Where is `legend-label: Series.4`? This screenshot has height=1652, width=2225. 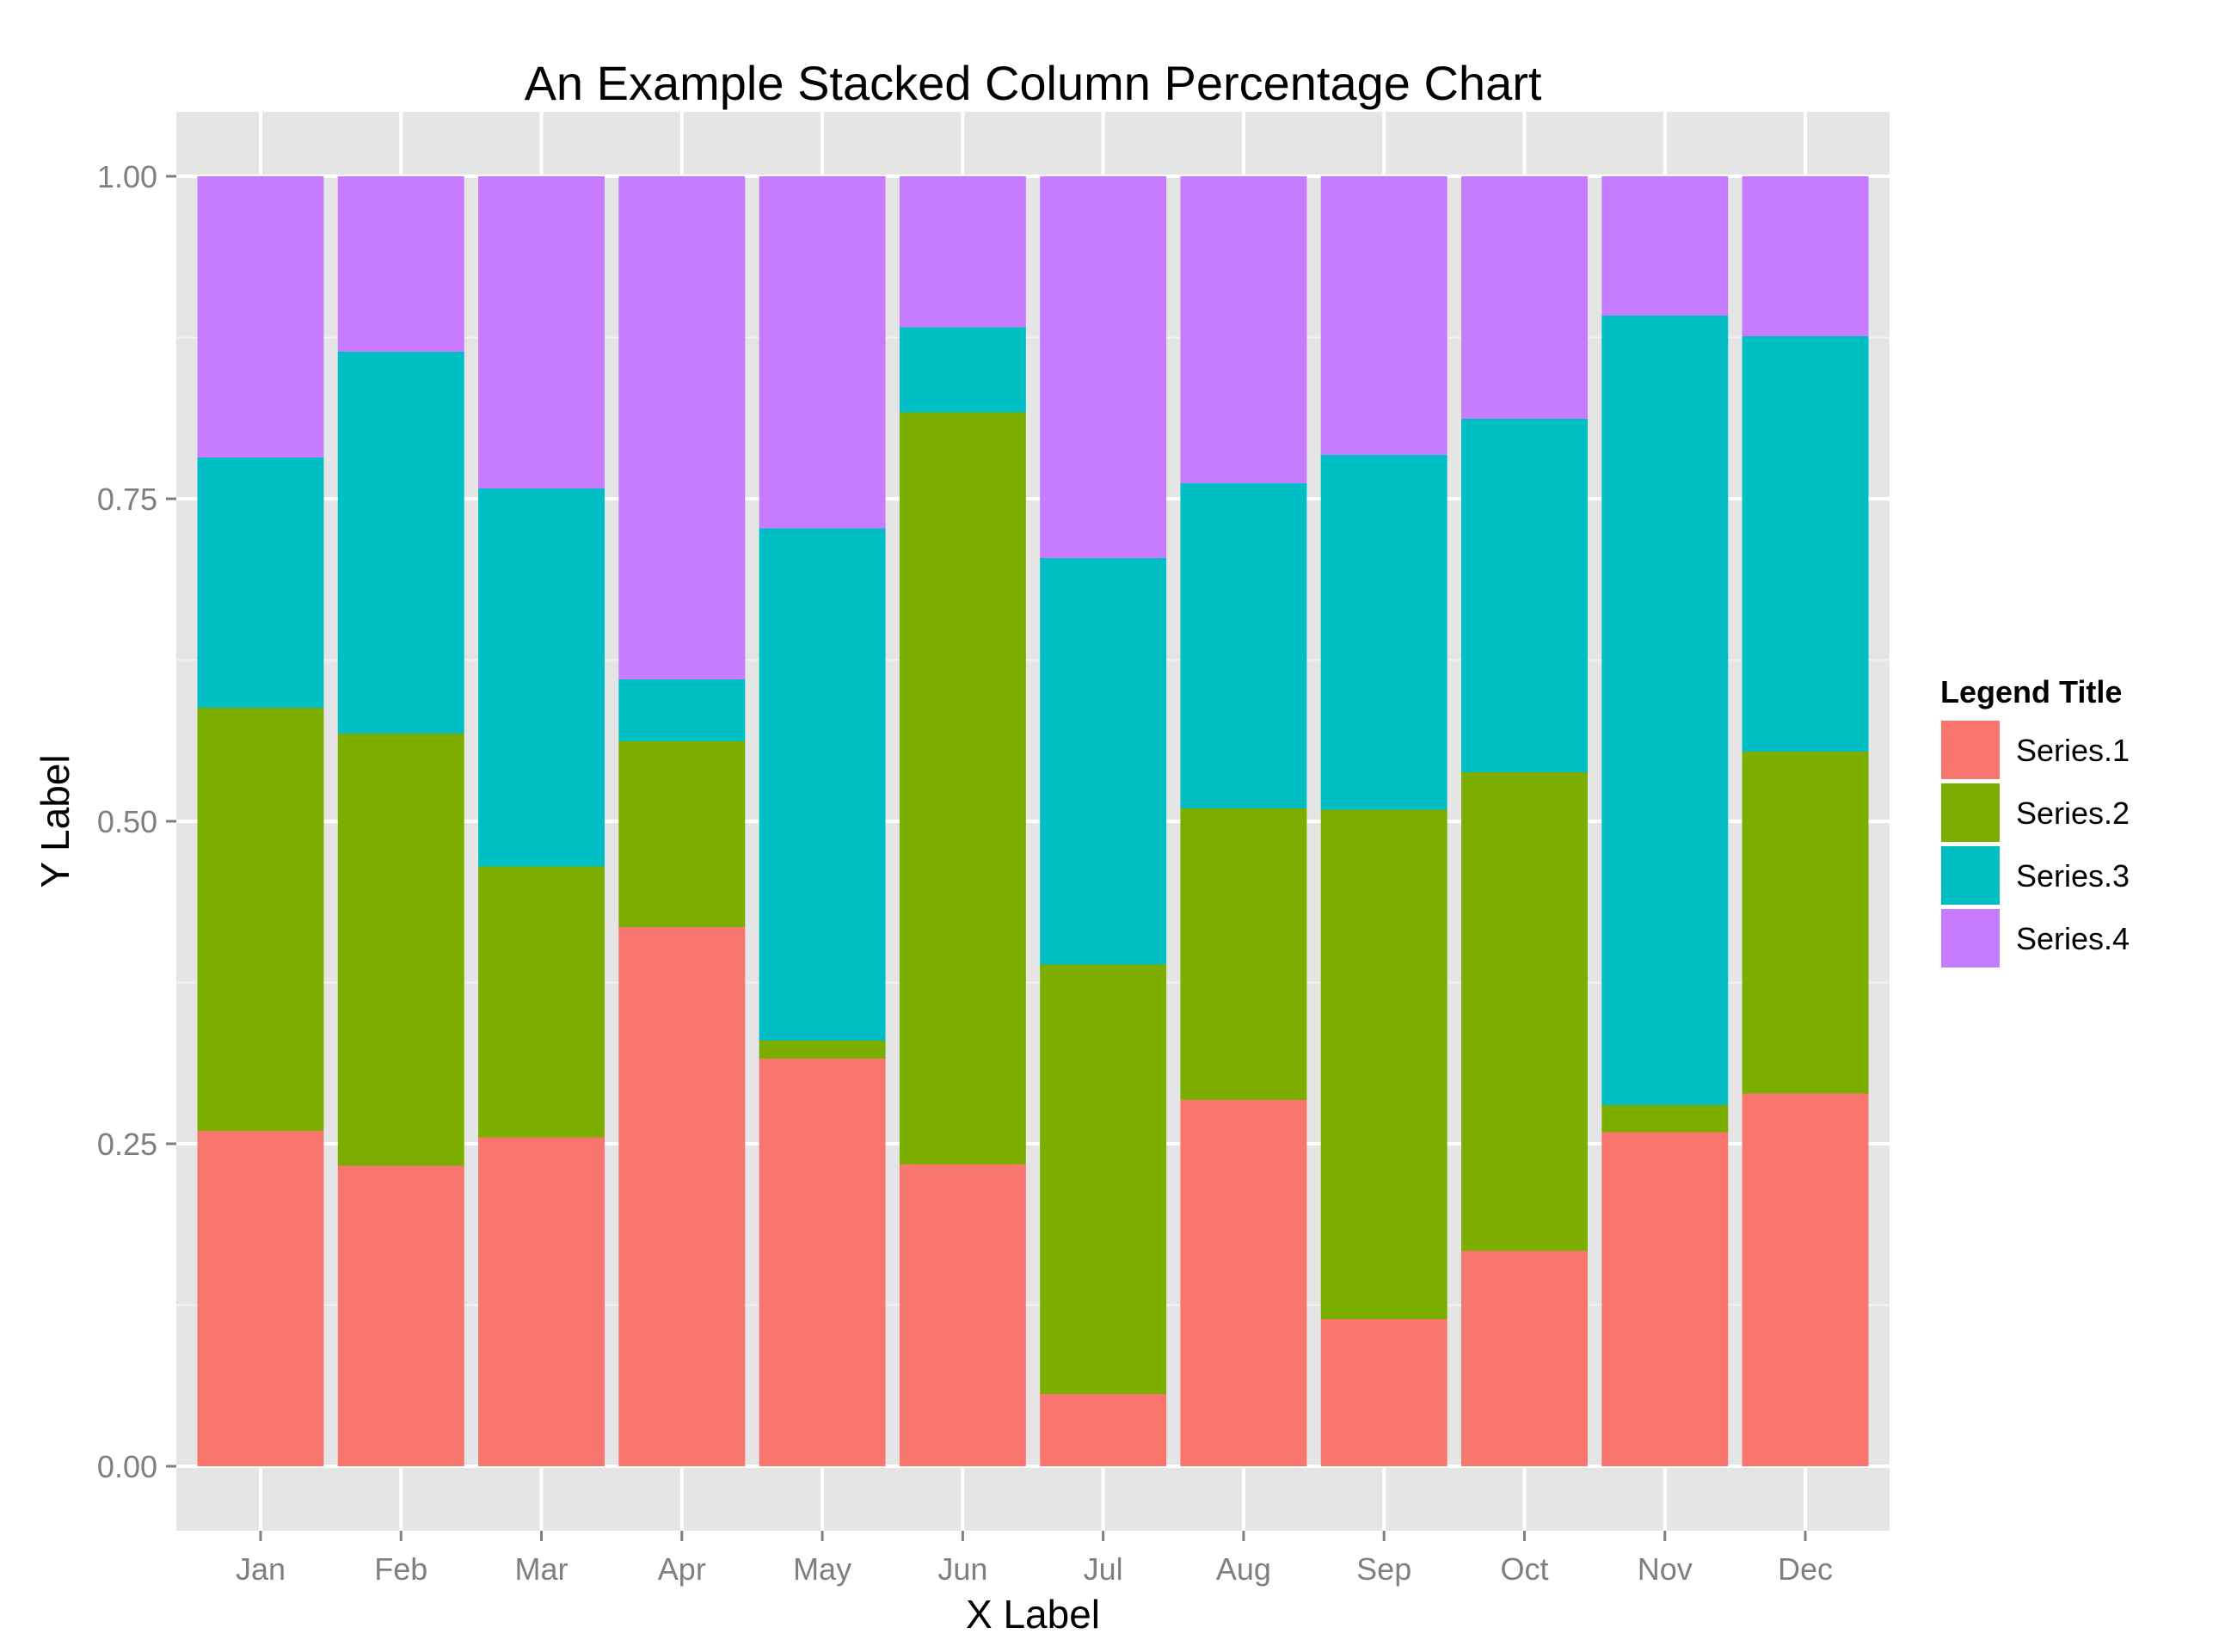
legend-label: Series.4 is located at coordinates (2073, 939).